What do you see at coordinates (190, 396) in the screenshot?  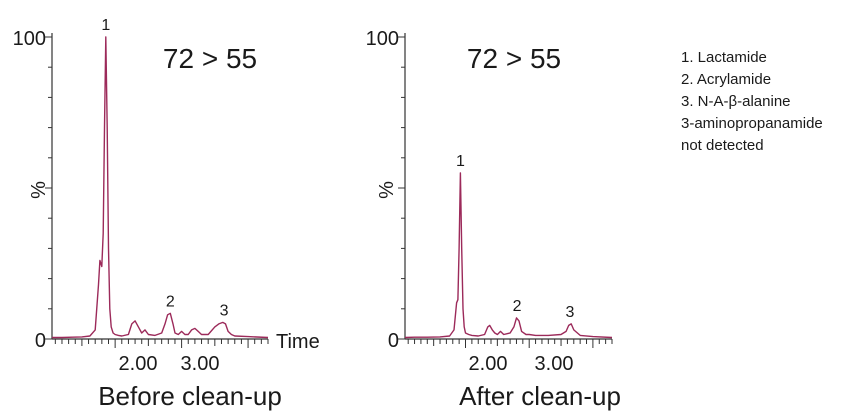 I see `panel-title: Before clean-up` at bounding box center [190, 396].